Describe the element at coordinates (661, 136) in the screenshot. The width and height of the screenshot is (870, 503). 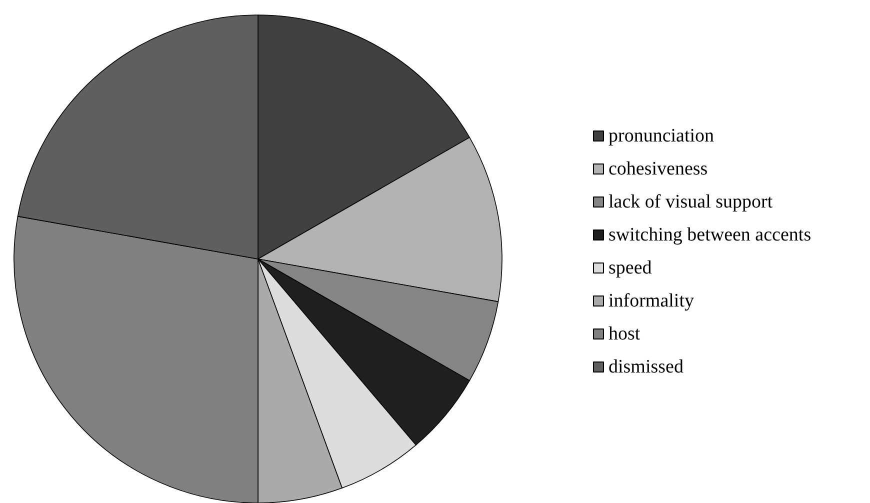
I see `legend-label: pronunciation` at that location.